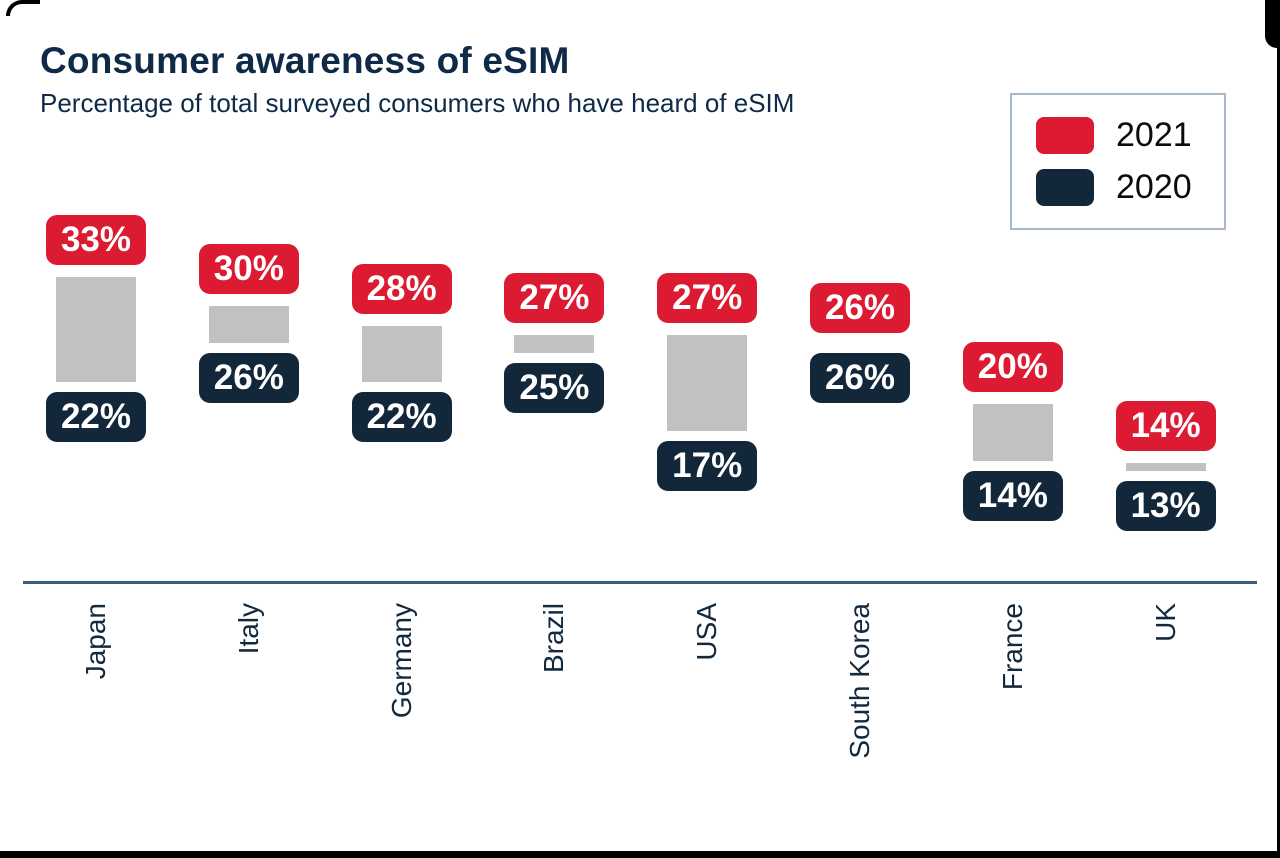 This screenshot has height=858, width=1280. I want to click on value-badge-2020-germany: 22%, so click(401, 417).